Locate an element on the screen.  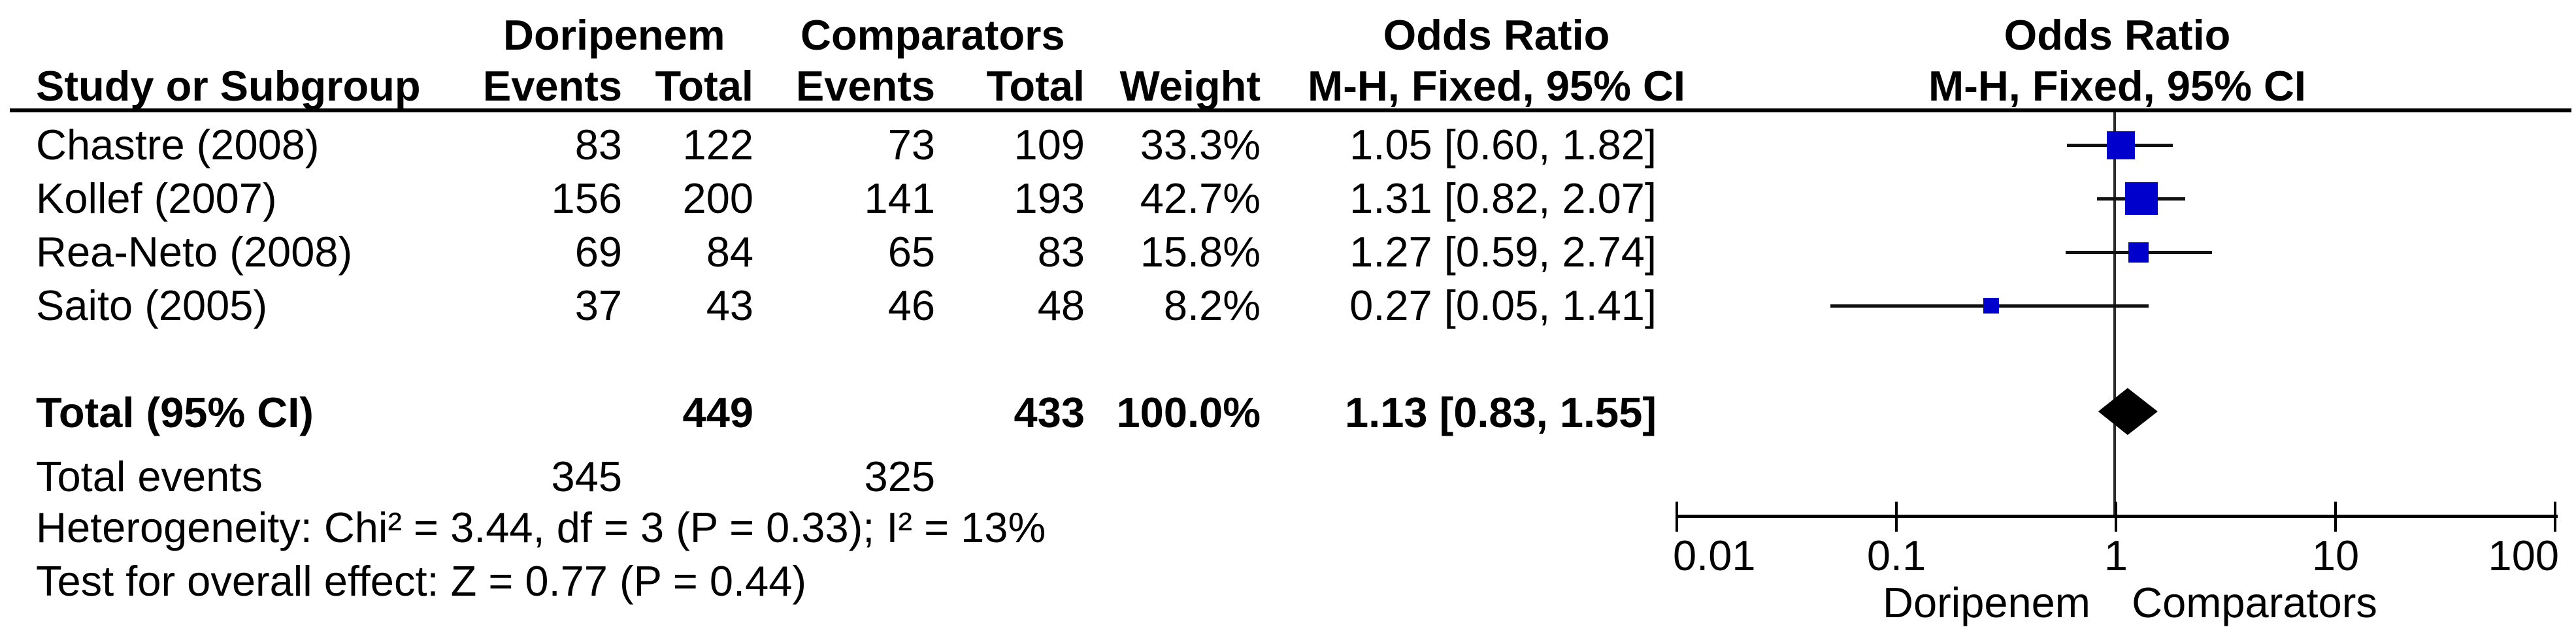
weight-value: 8.2% is located at coordinates (1212, 305).